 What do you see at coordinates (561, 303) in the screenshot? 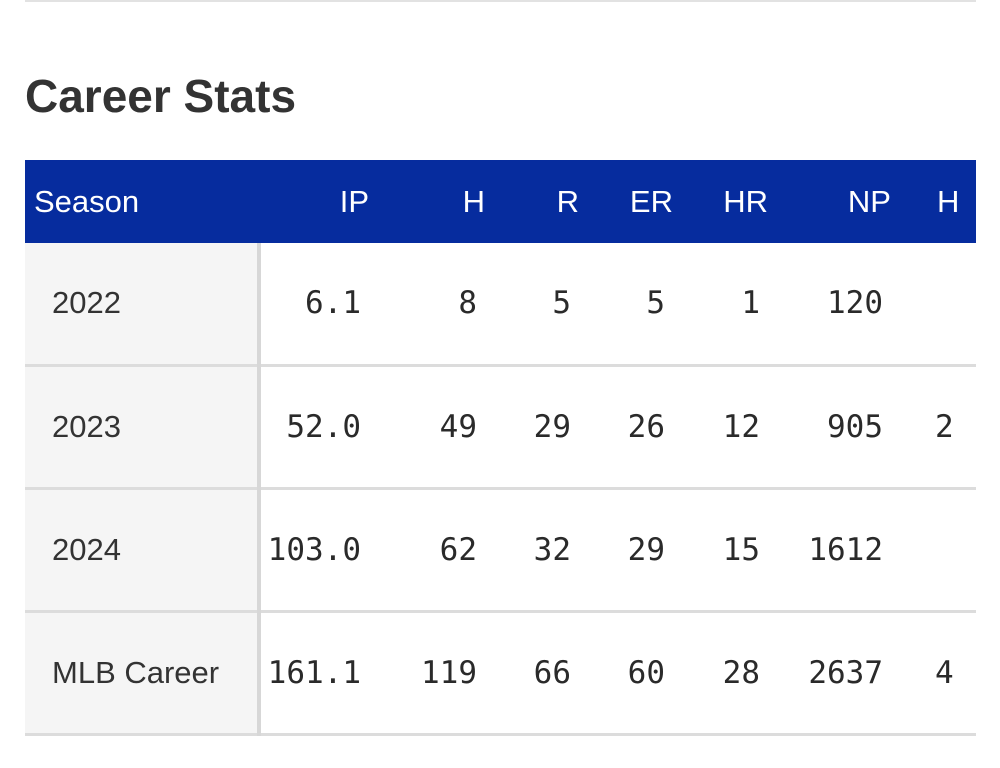
I see `r-cell: 5` at bounding box center [561, 303].